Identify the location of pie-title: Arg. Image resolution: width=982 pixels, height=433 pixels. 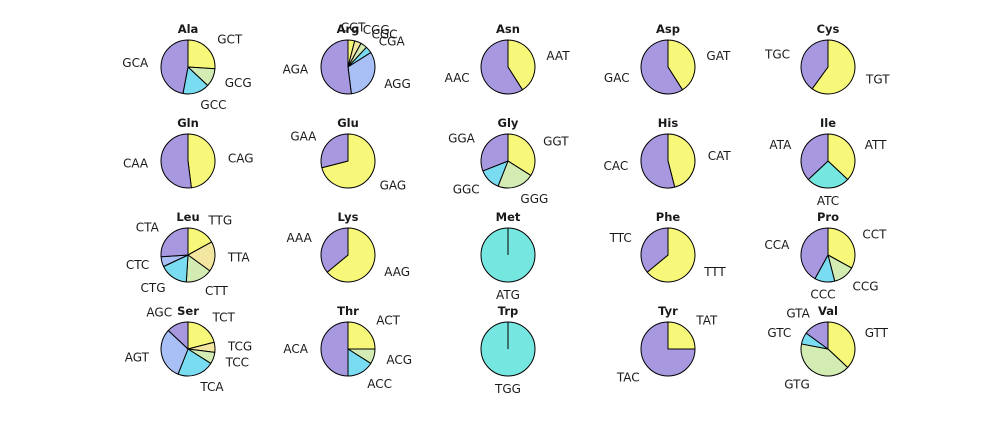
(348, 29).